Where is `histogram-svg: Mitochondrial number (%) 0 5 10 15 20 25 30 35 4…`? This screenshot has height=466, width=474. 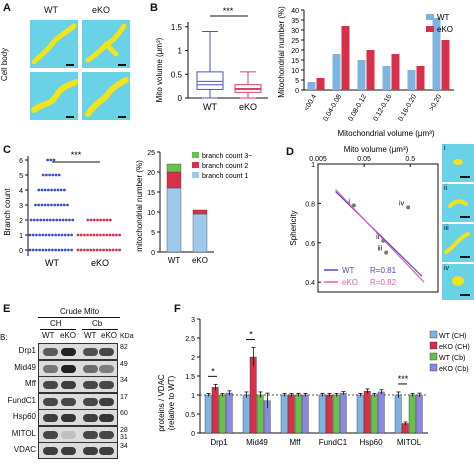 histogram-svg: Mitochondrial number (%) 0 5 10 15 20 25 30 35 4… is located at coordinates (365, 72).